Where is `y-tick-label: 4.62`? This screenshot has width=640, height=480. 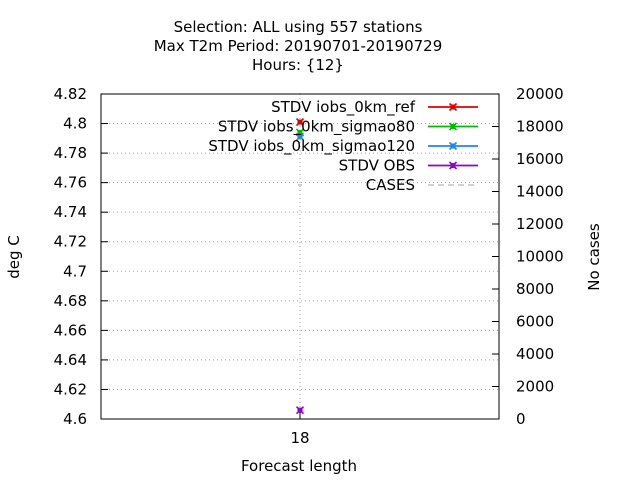 y-tick-label: 4.62 is located at coordinates (70, 389).